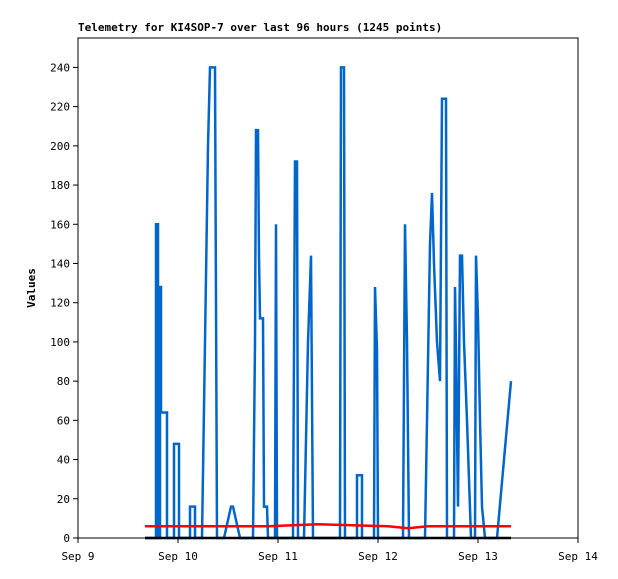  I want to click on x-tick-label: Sep 12, so click(378, 556).